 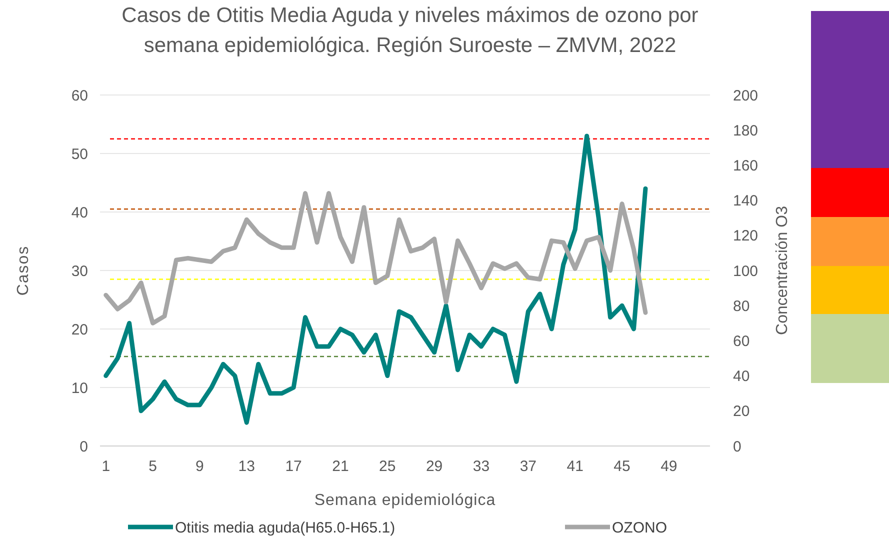 What do you see at coordinates (246, 466) in the screenshot?
I see `x-tick-label: 13` at bounding box center [246, 466].